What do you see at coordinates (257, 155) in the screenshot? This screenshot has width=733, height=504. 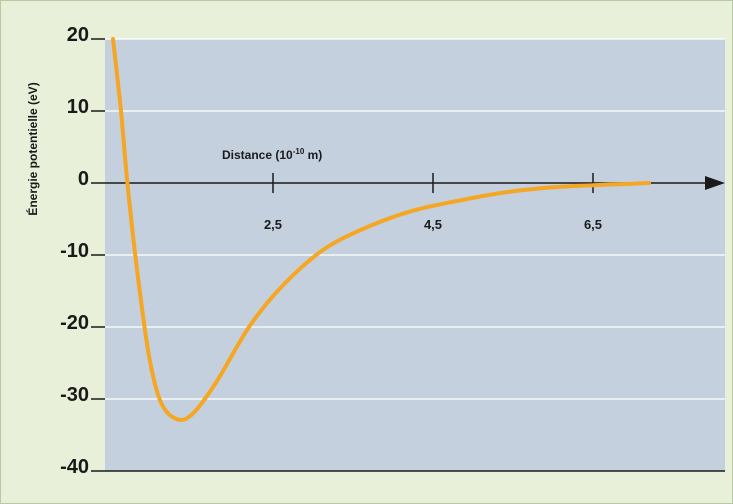 I see `x-axis-label-main: Distance (10` at bounding box center [257, 155].